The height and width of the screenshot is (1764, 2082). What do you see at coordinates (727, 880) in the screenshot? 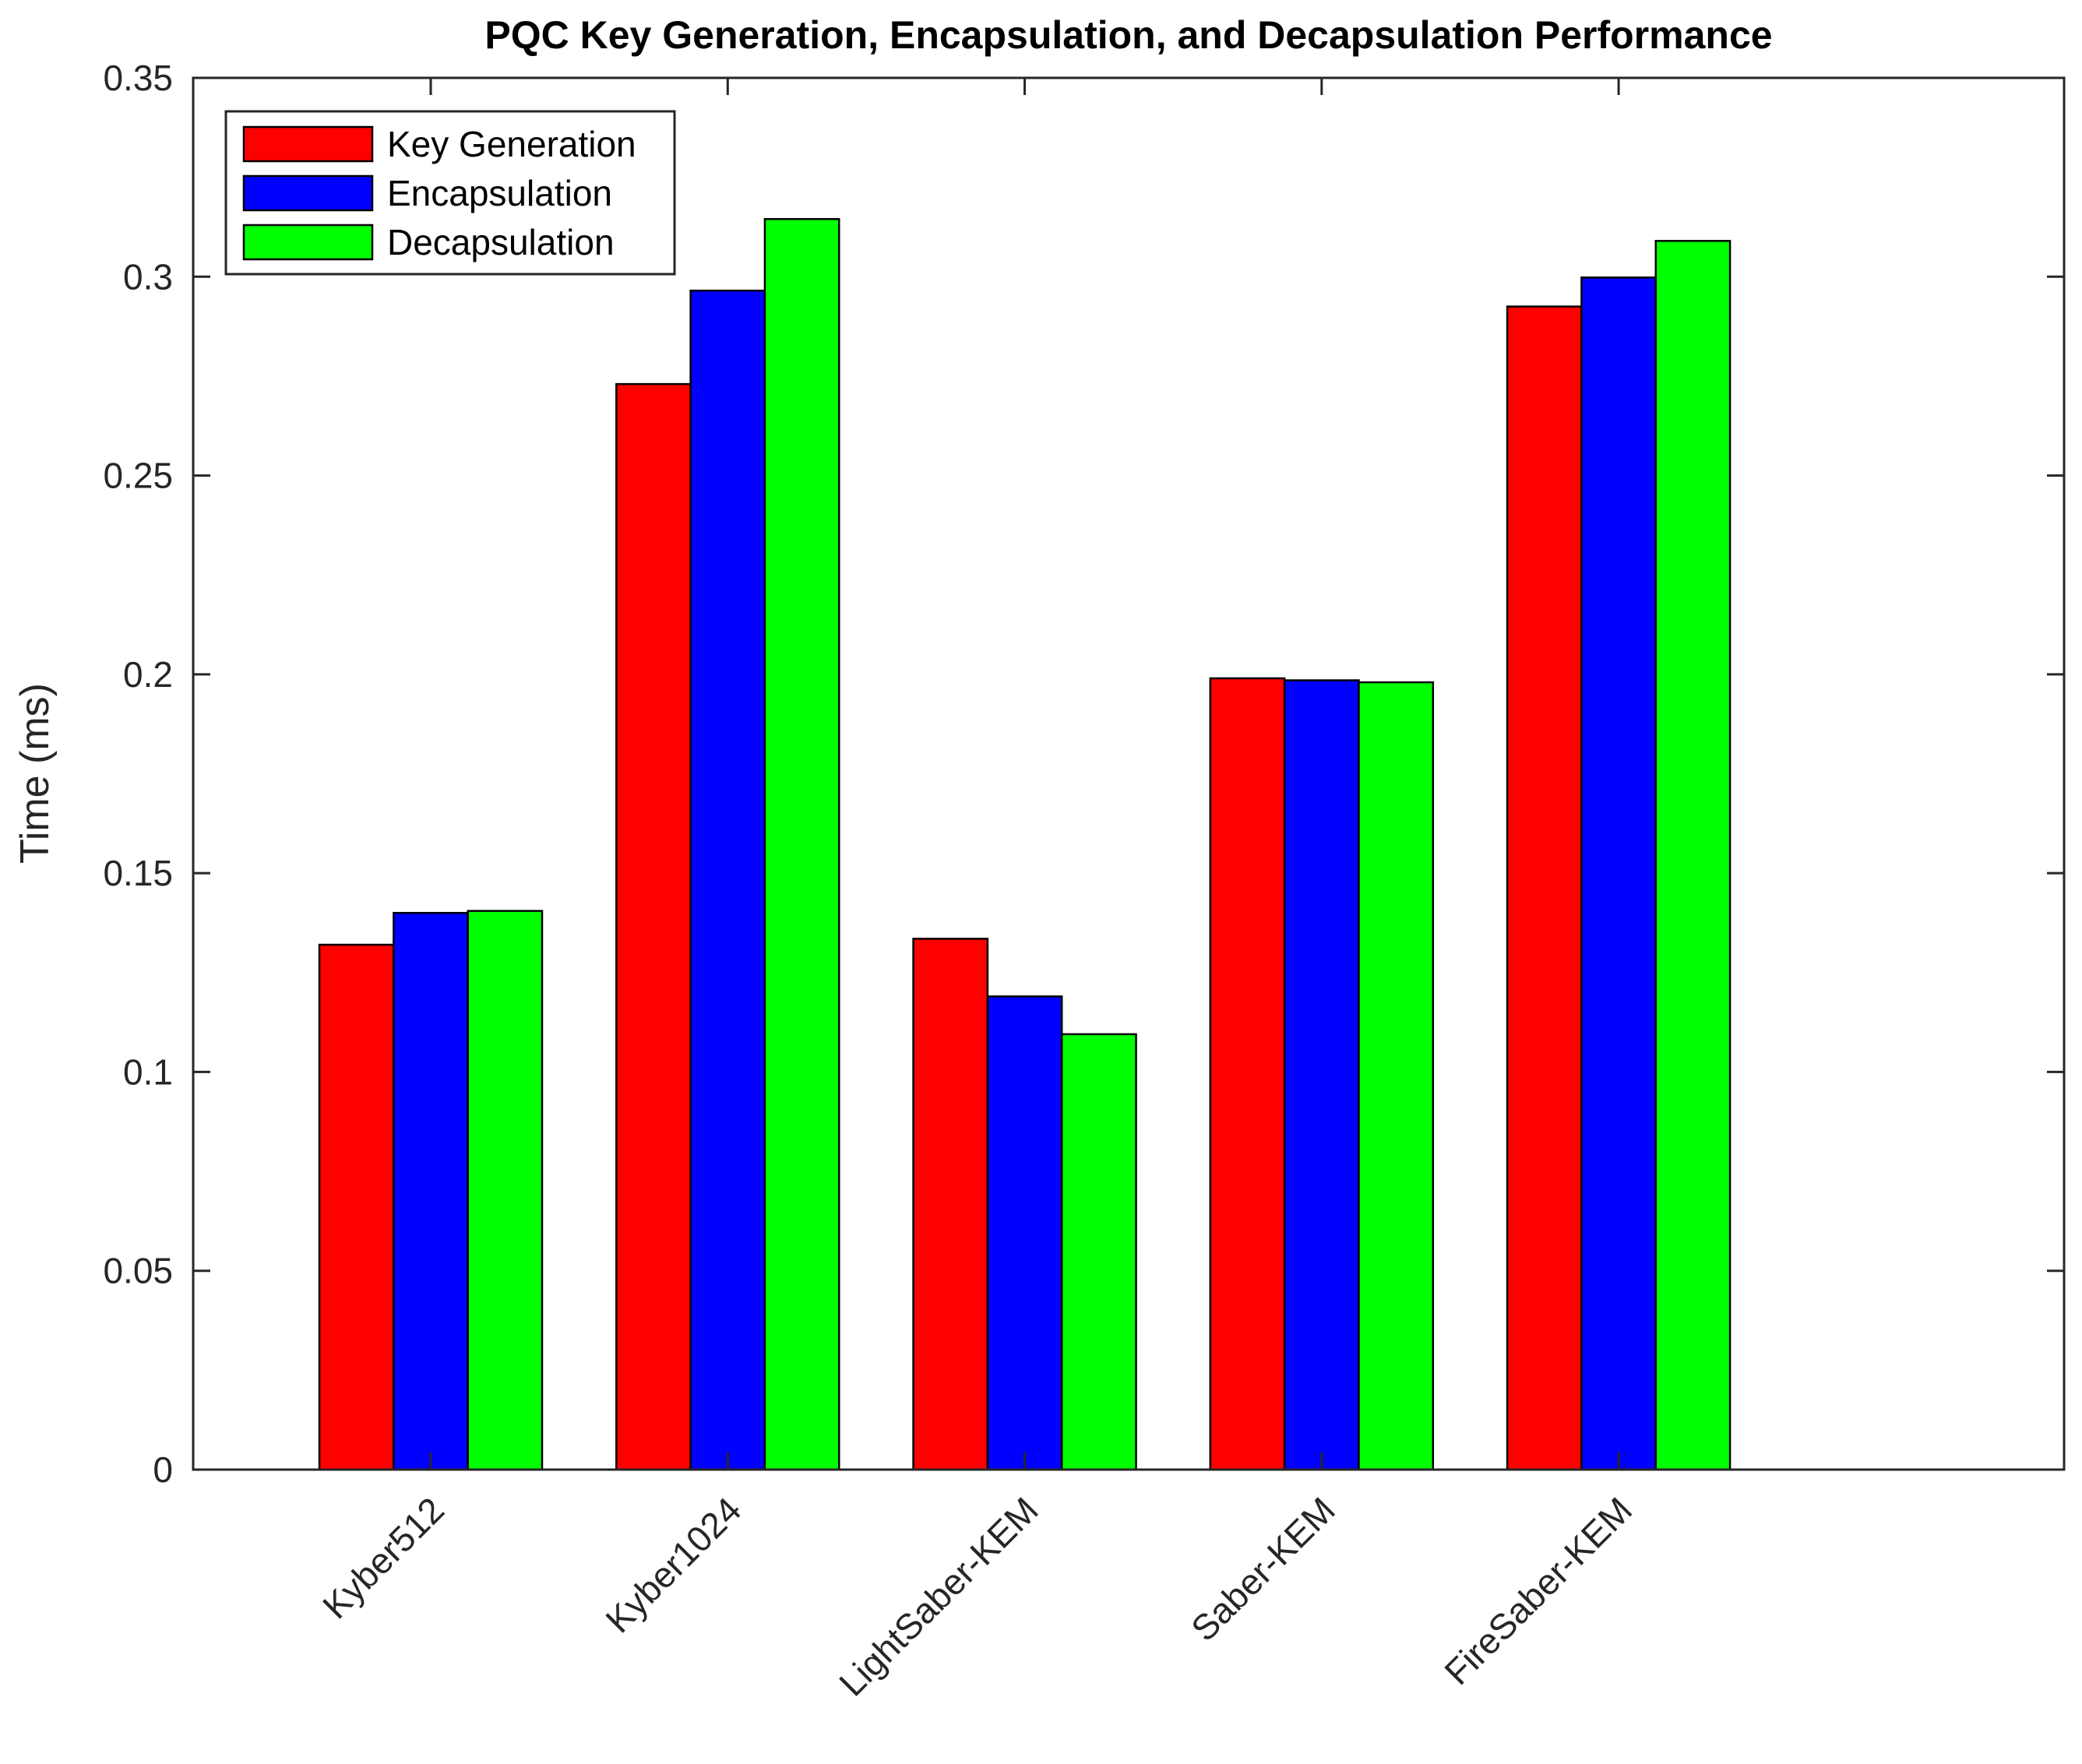
I see `bar-kyber1024-encapsulation` at bounding box center [727, 880].